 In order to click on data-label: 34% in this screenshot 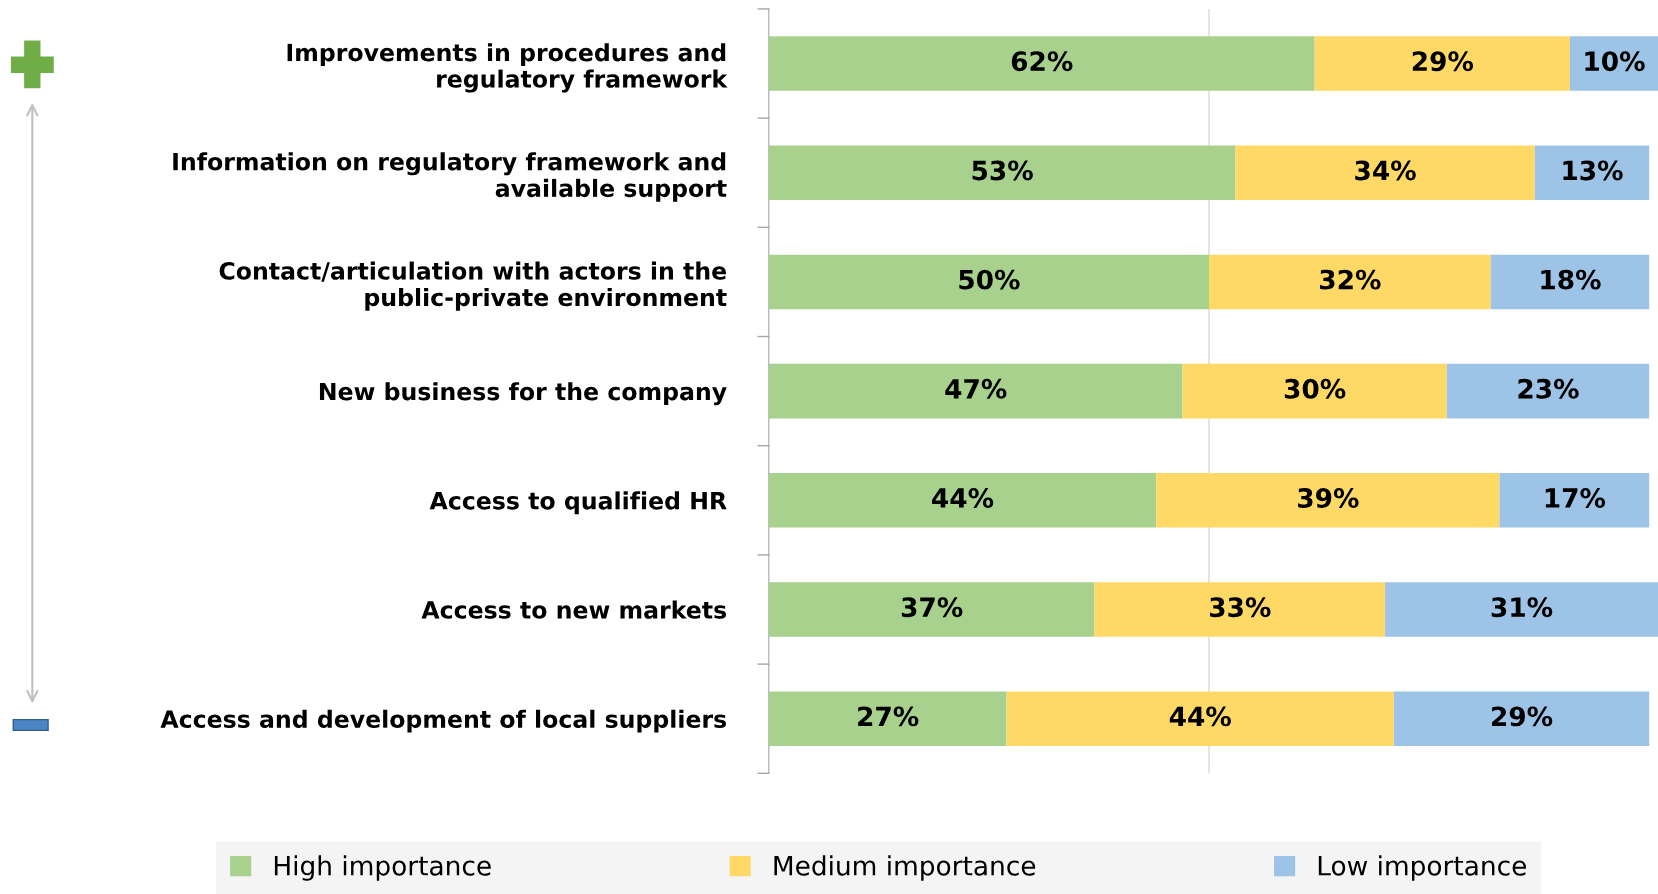, I will do `click(1385, 170)`.